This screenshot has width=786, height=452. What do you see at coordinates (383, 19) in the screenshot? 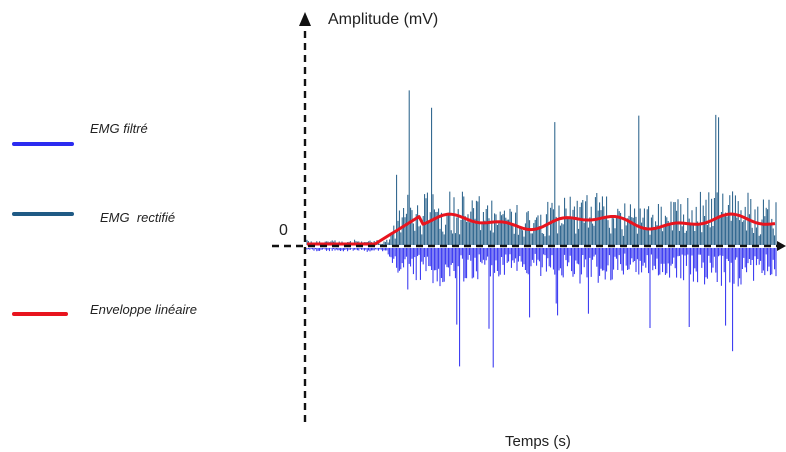
I see `y-axis-label: Amplitude (mV)` at bounding box center [383, 19].